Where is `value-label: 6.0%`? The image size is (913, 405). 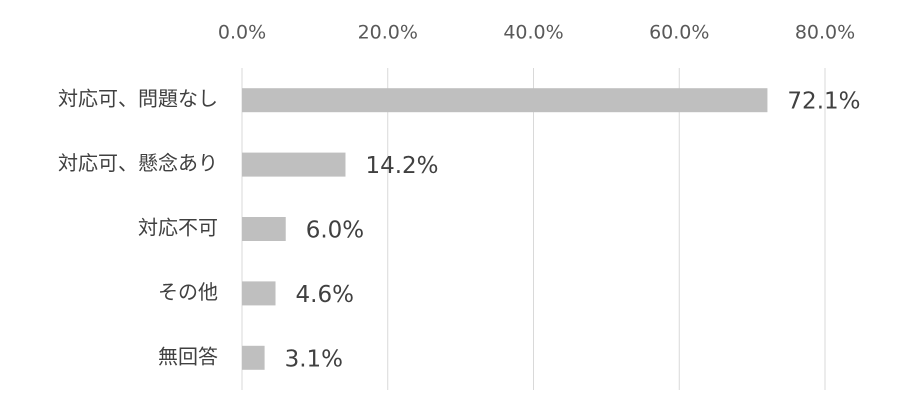 value-label: 6.0% is located at coordinates (335, 231).